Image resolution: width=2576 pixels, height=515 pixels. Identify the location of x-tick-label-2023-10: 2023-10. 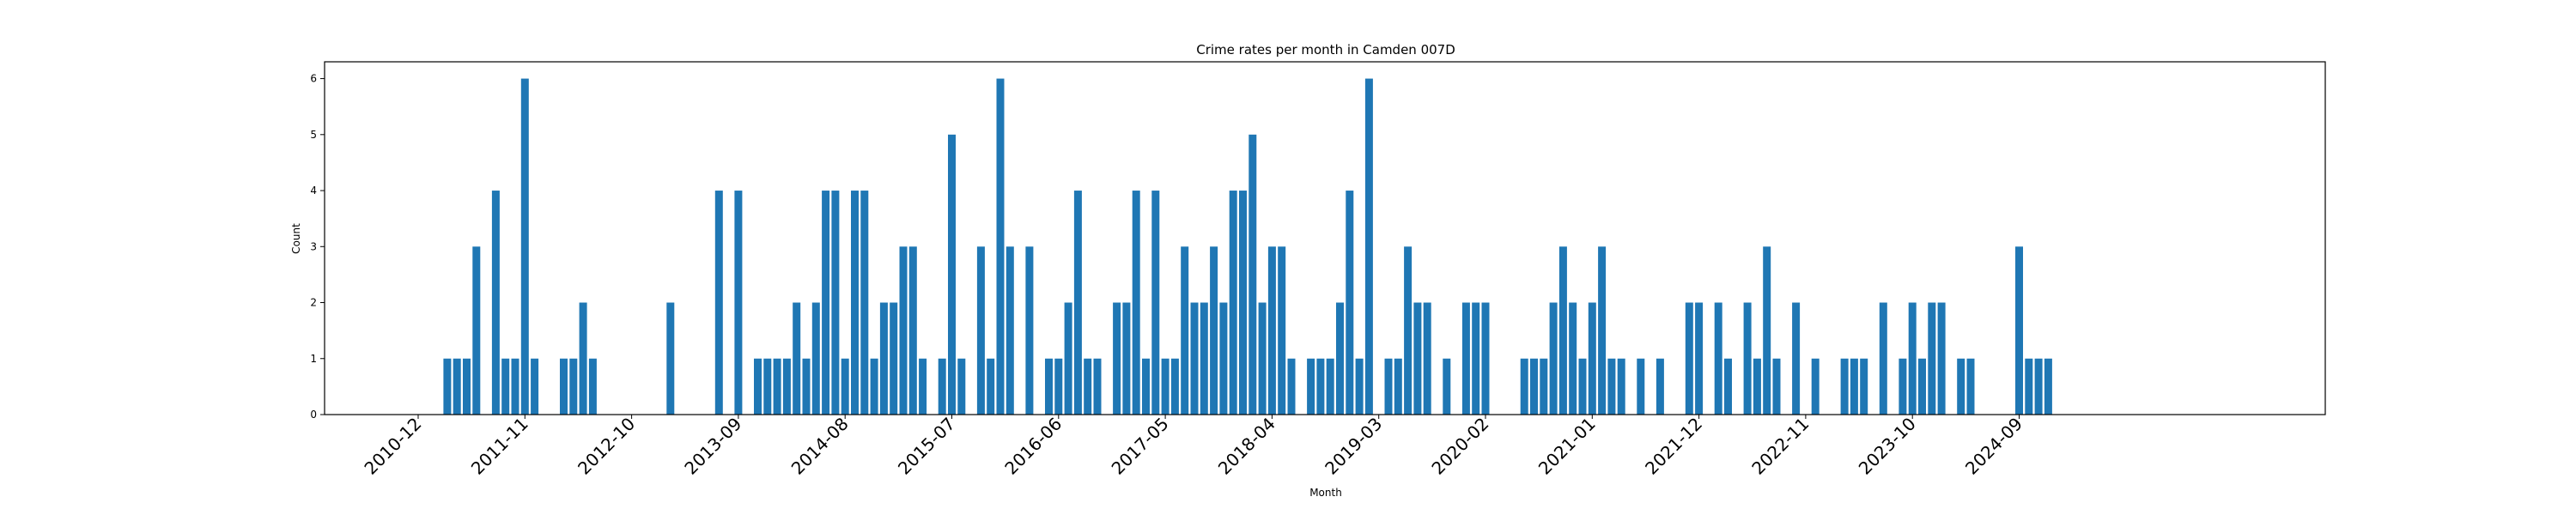
(1887, 446).